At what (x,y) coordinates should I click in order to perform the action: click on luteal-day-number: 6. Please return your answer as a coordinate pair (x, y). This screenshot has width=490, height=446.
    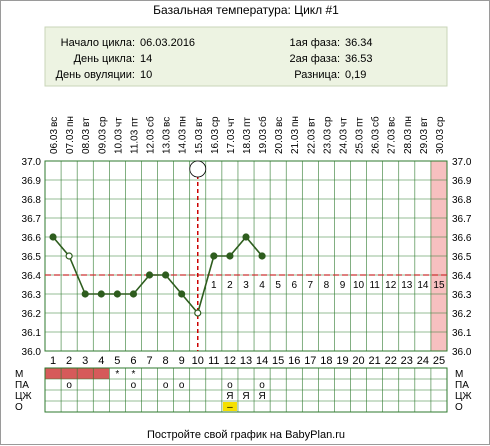
    Looking at the image, I should click on (294, 285).